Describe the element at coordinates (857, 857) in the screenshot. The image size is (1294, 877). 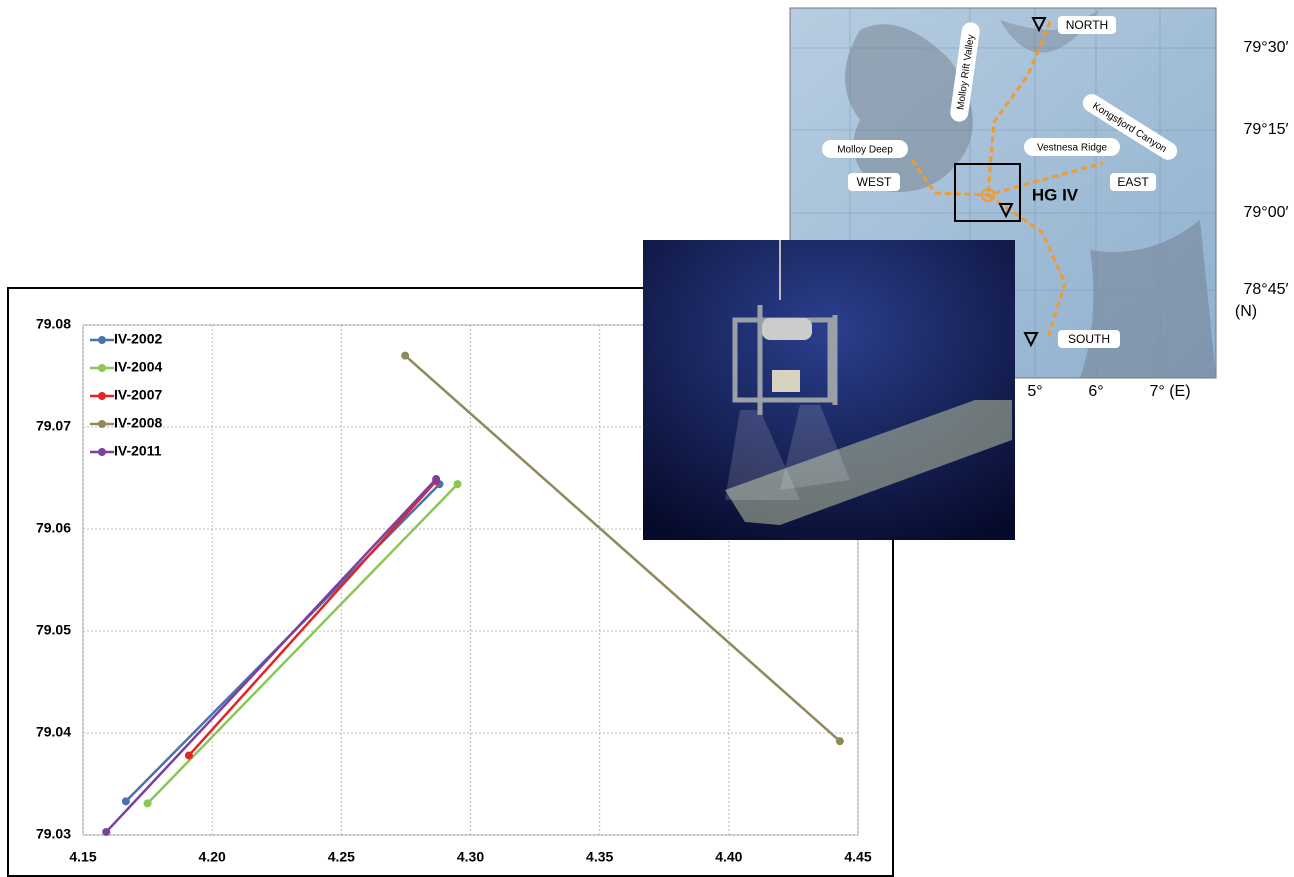
I see `x-tick-label: 4.45` at that location.